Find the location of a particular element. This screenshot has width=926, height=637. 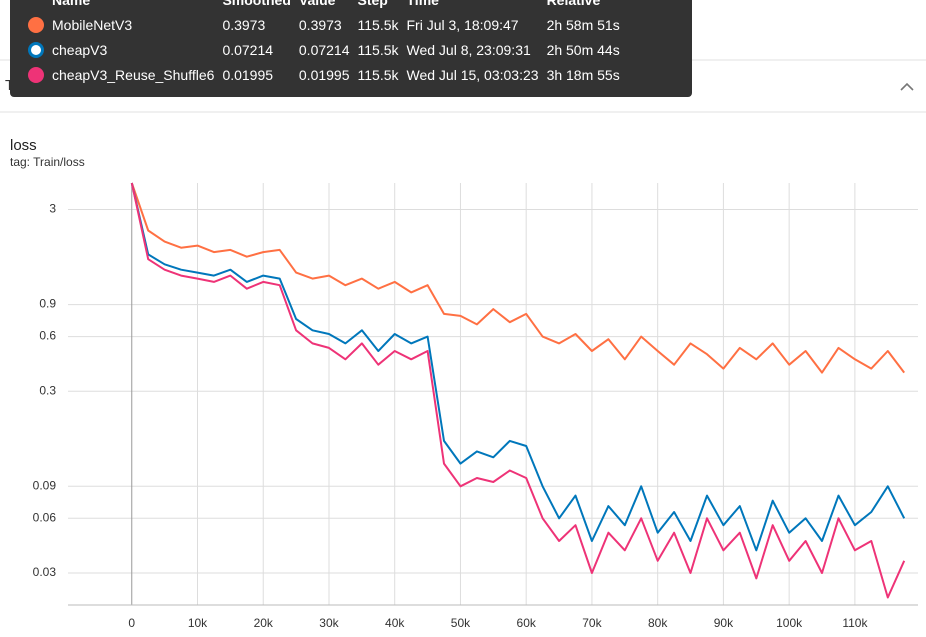

x-tick-label: 50k is located at coordinates (461, 623).